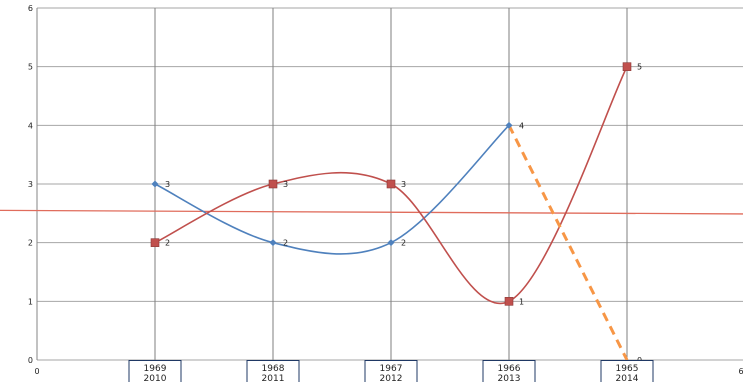 The height and width of the screenshot is (382, 743). Describe the element at coordinates (639, 67) in the screenshot. I see `data-label: 5` at that location.